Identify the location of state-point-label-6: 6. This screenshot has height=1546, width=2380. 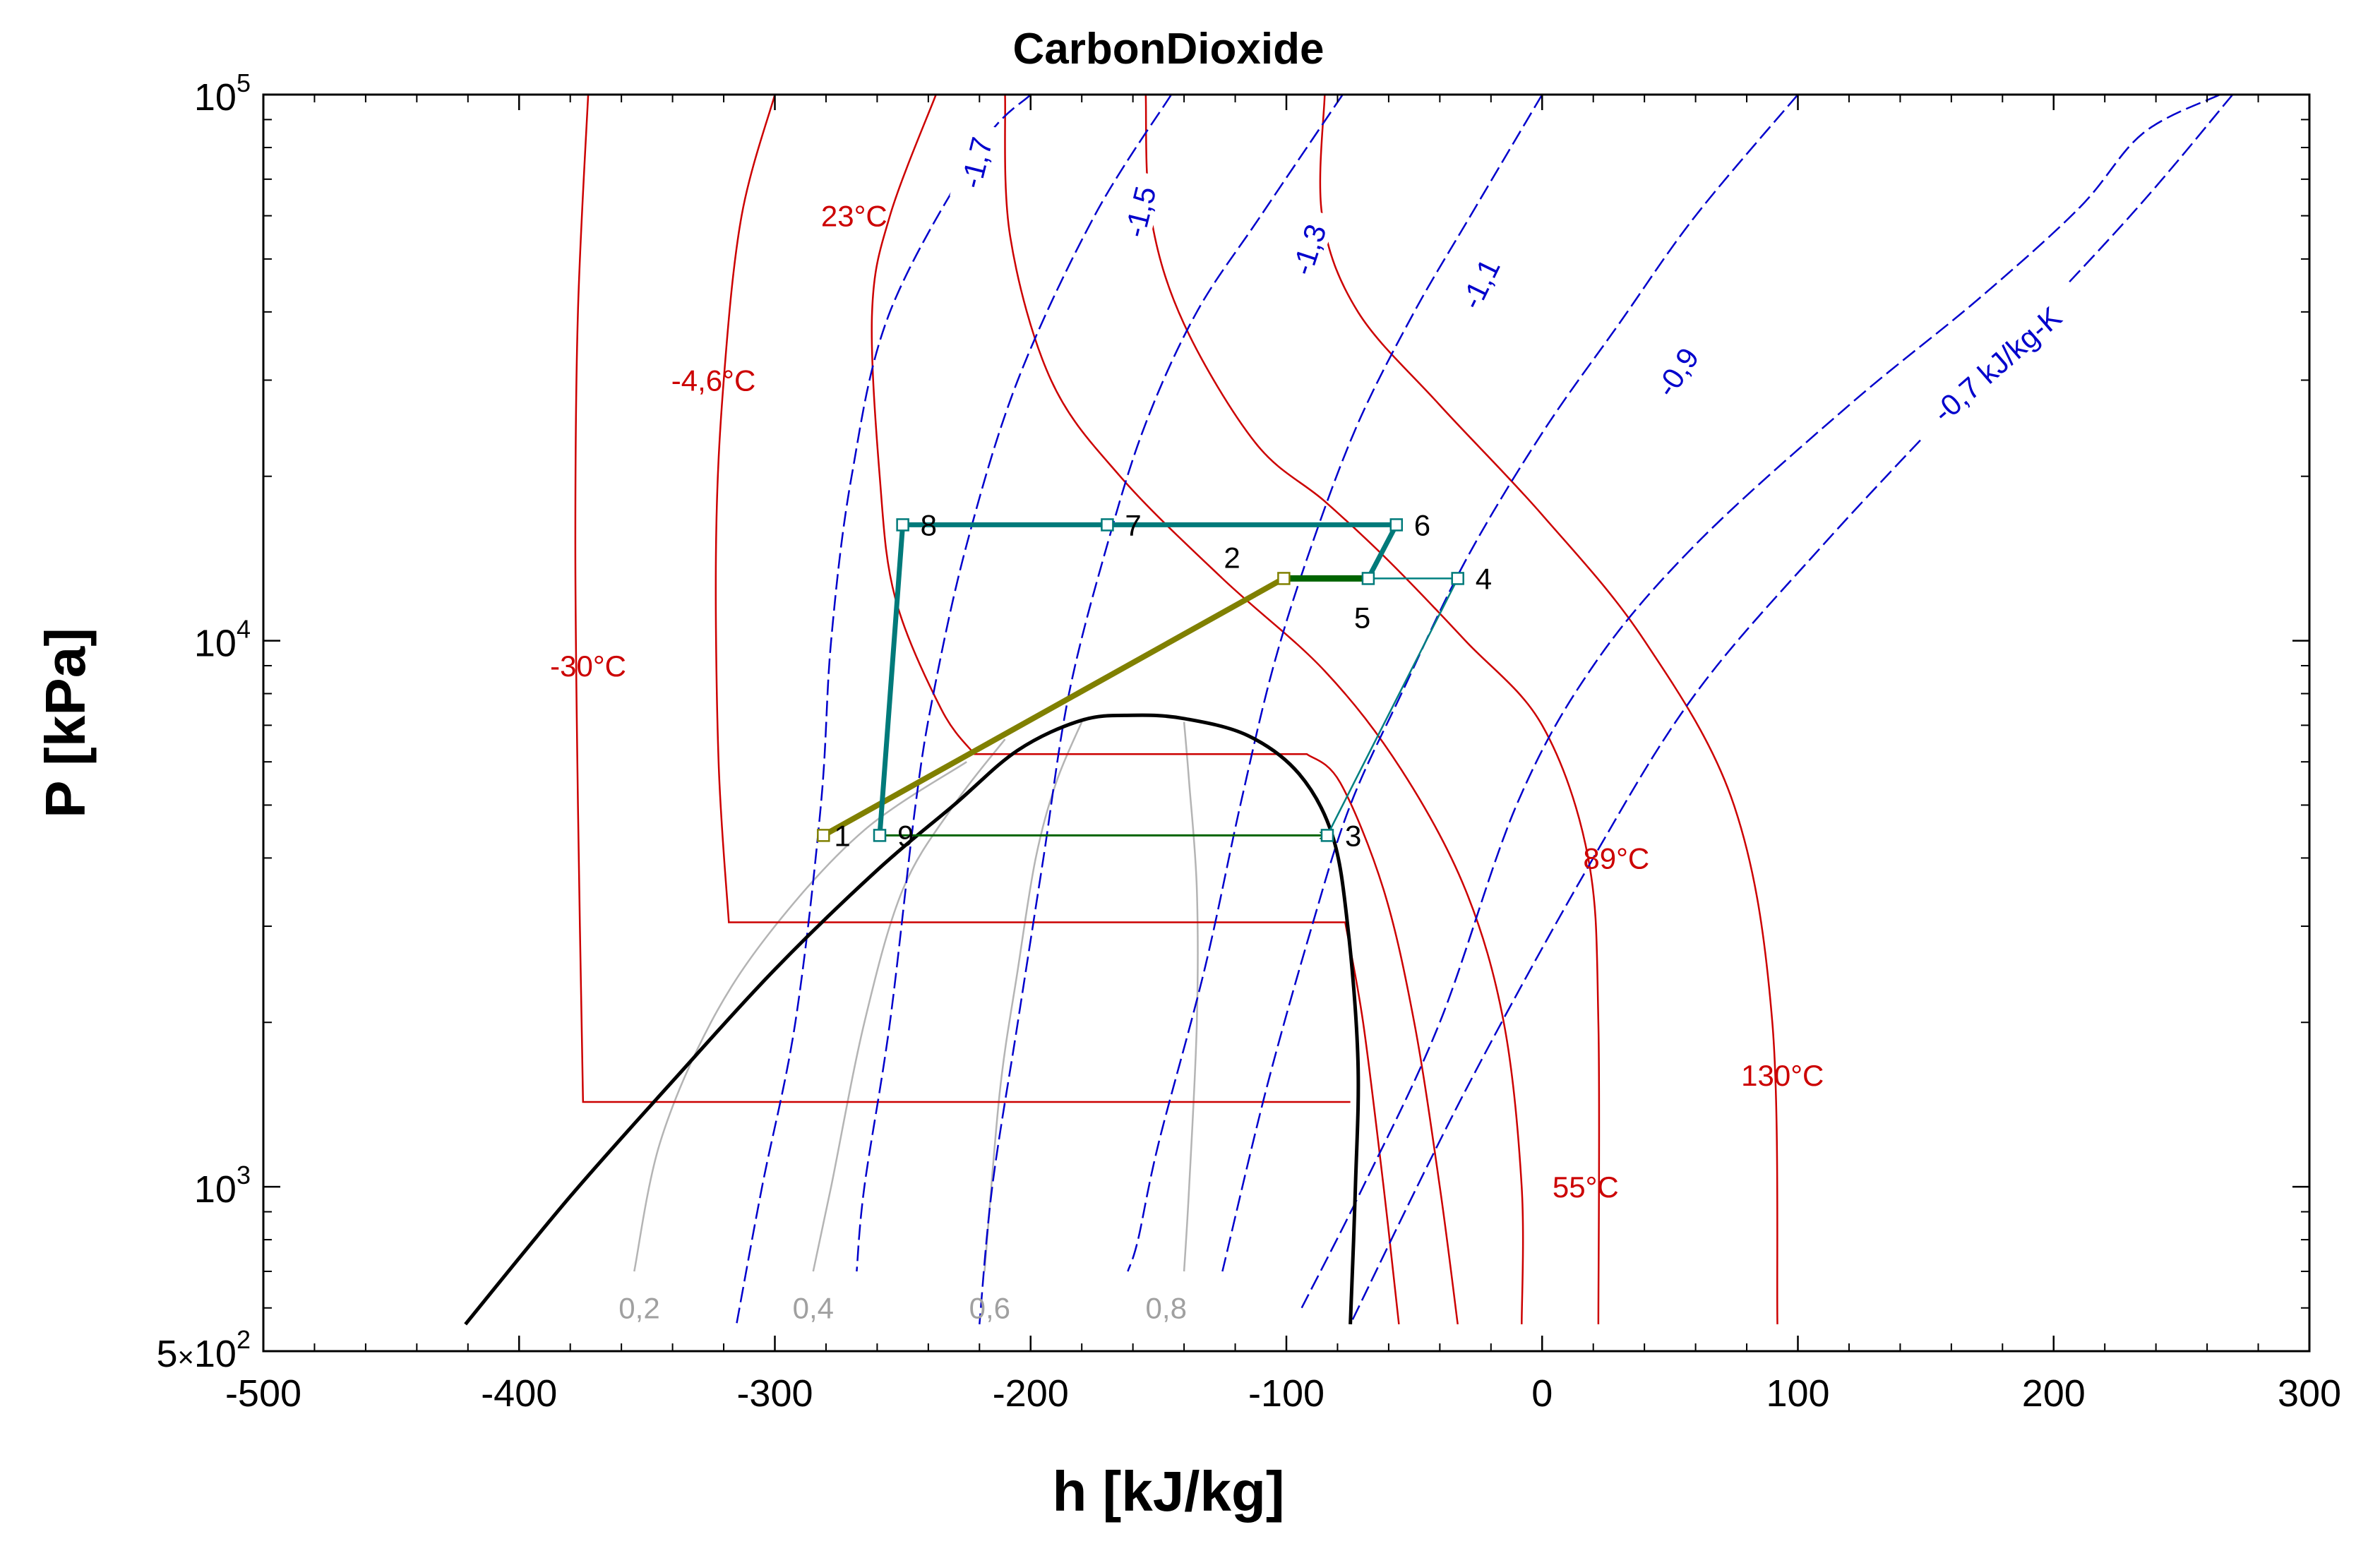
(1422, 524).